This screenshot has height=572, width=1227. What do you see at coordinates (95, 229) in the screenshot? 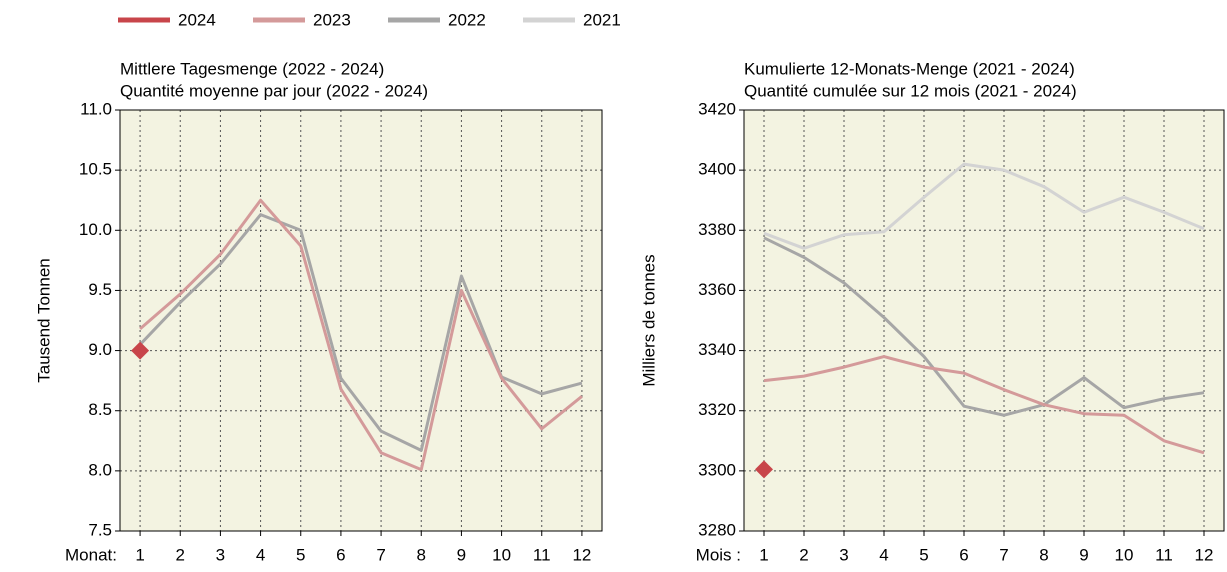
I see `y-tick-label: 10.0` at bounding box center [95, 229].